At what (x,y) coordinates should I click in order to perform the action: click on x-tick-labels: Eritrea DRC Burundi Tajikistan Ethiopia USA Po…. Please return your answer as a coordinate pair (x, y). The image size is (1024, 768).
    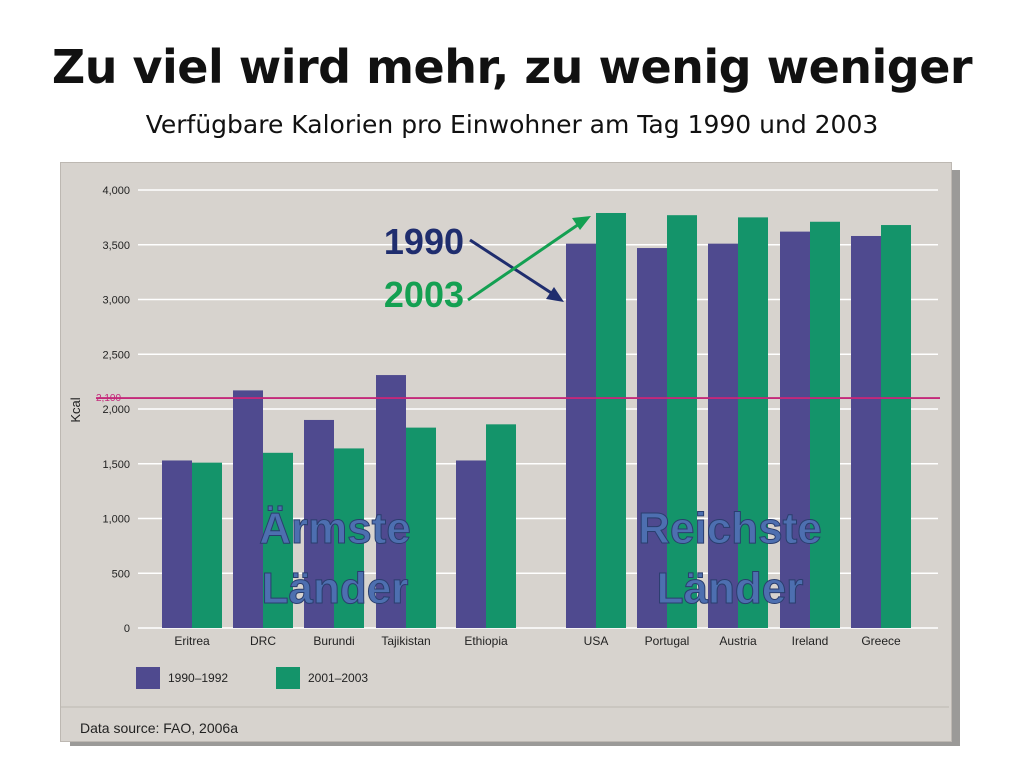
    Looking at the image, I should click on (537, 641).